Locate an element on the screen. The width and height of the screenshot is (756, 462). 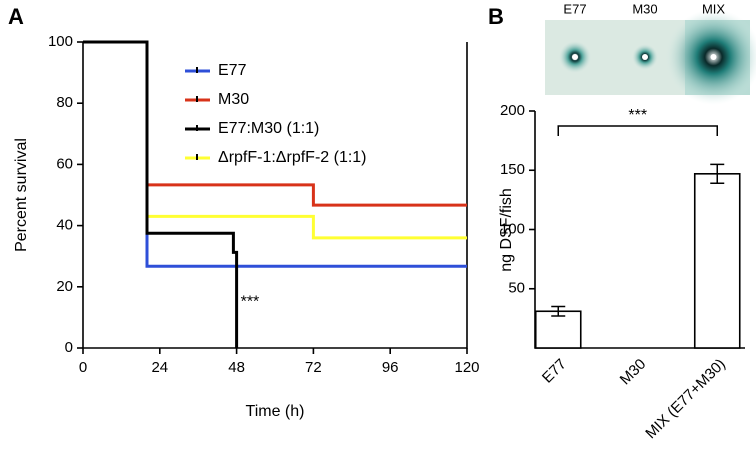
panel-label: B is located at coordinates (496, 16).